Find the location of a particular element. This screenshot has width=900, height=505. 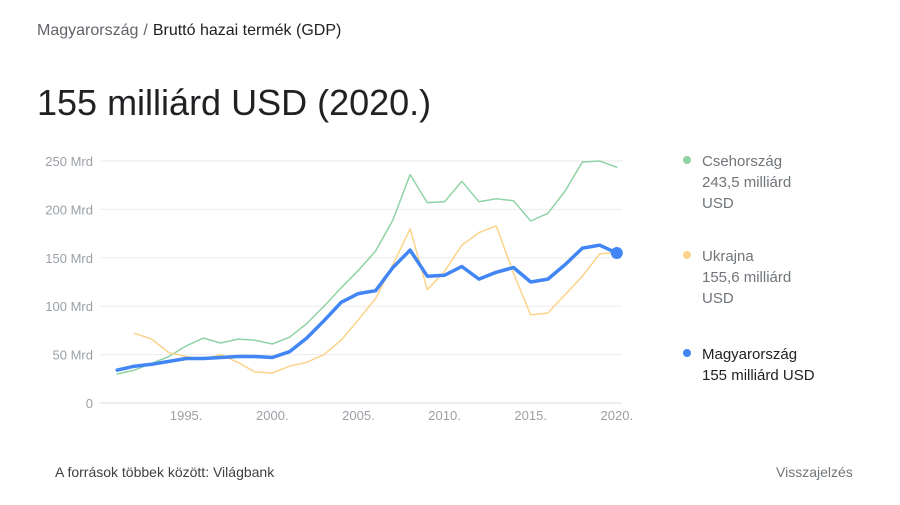

y-tick-label: 0 is located at coordinates (89, 403).